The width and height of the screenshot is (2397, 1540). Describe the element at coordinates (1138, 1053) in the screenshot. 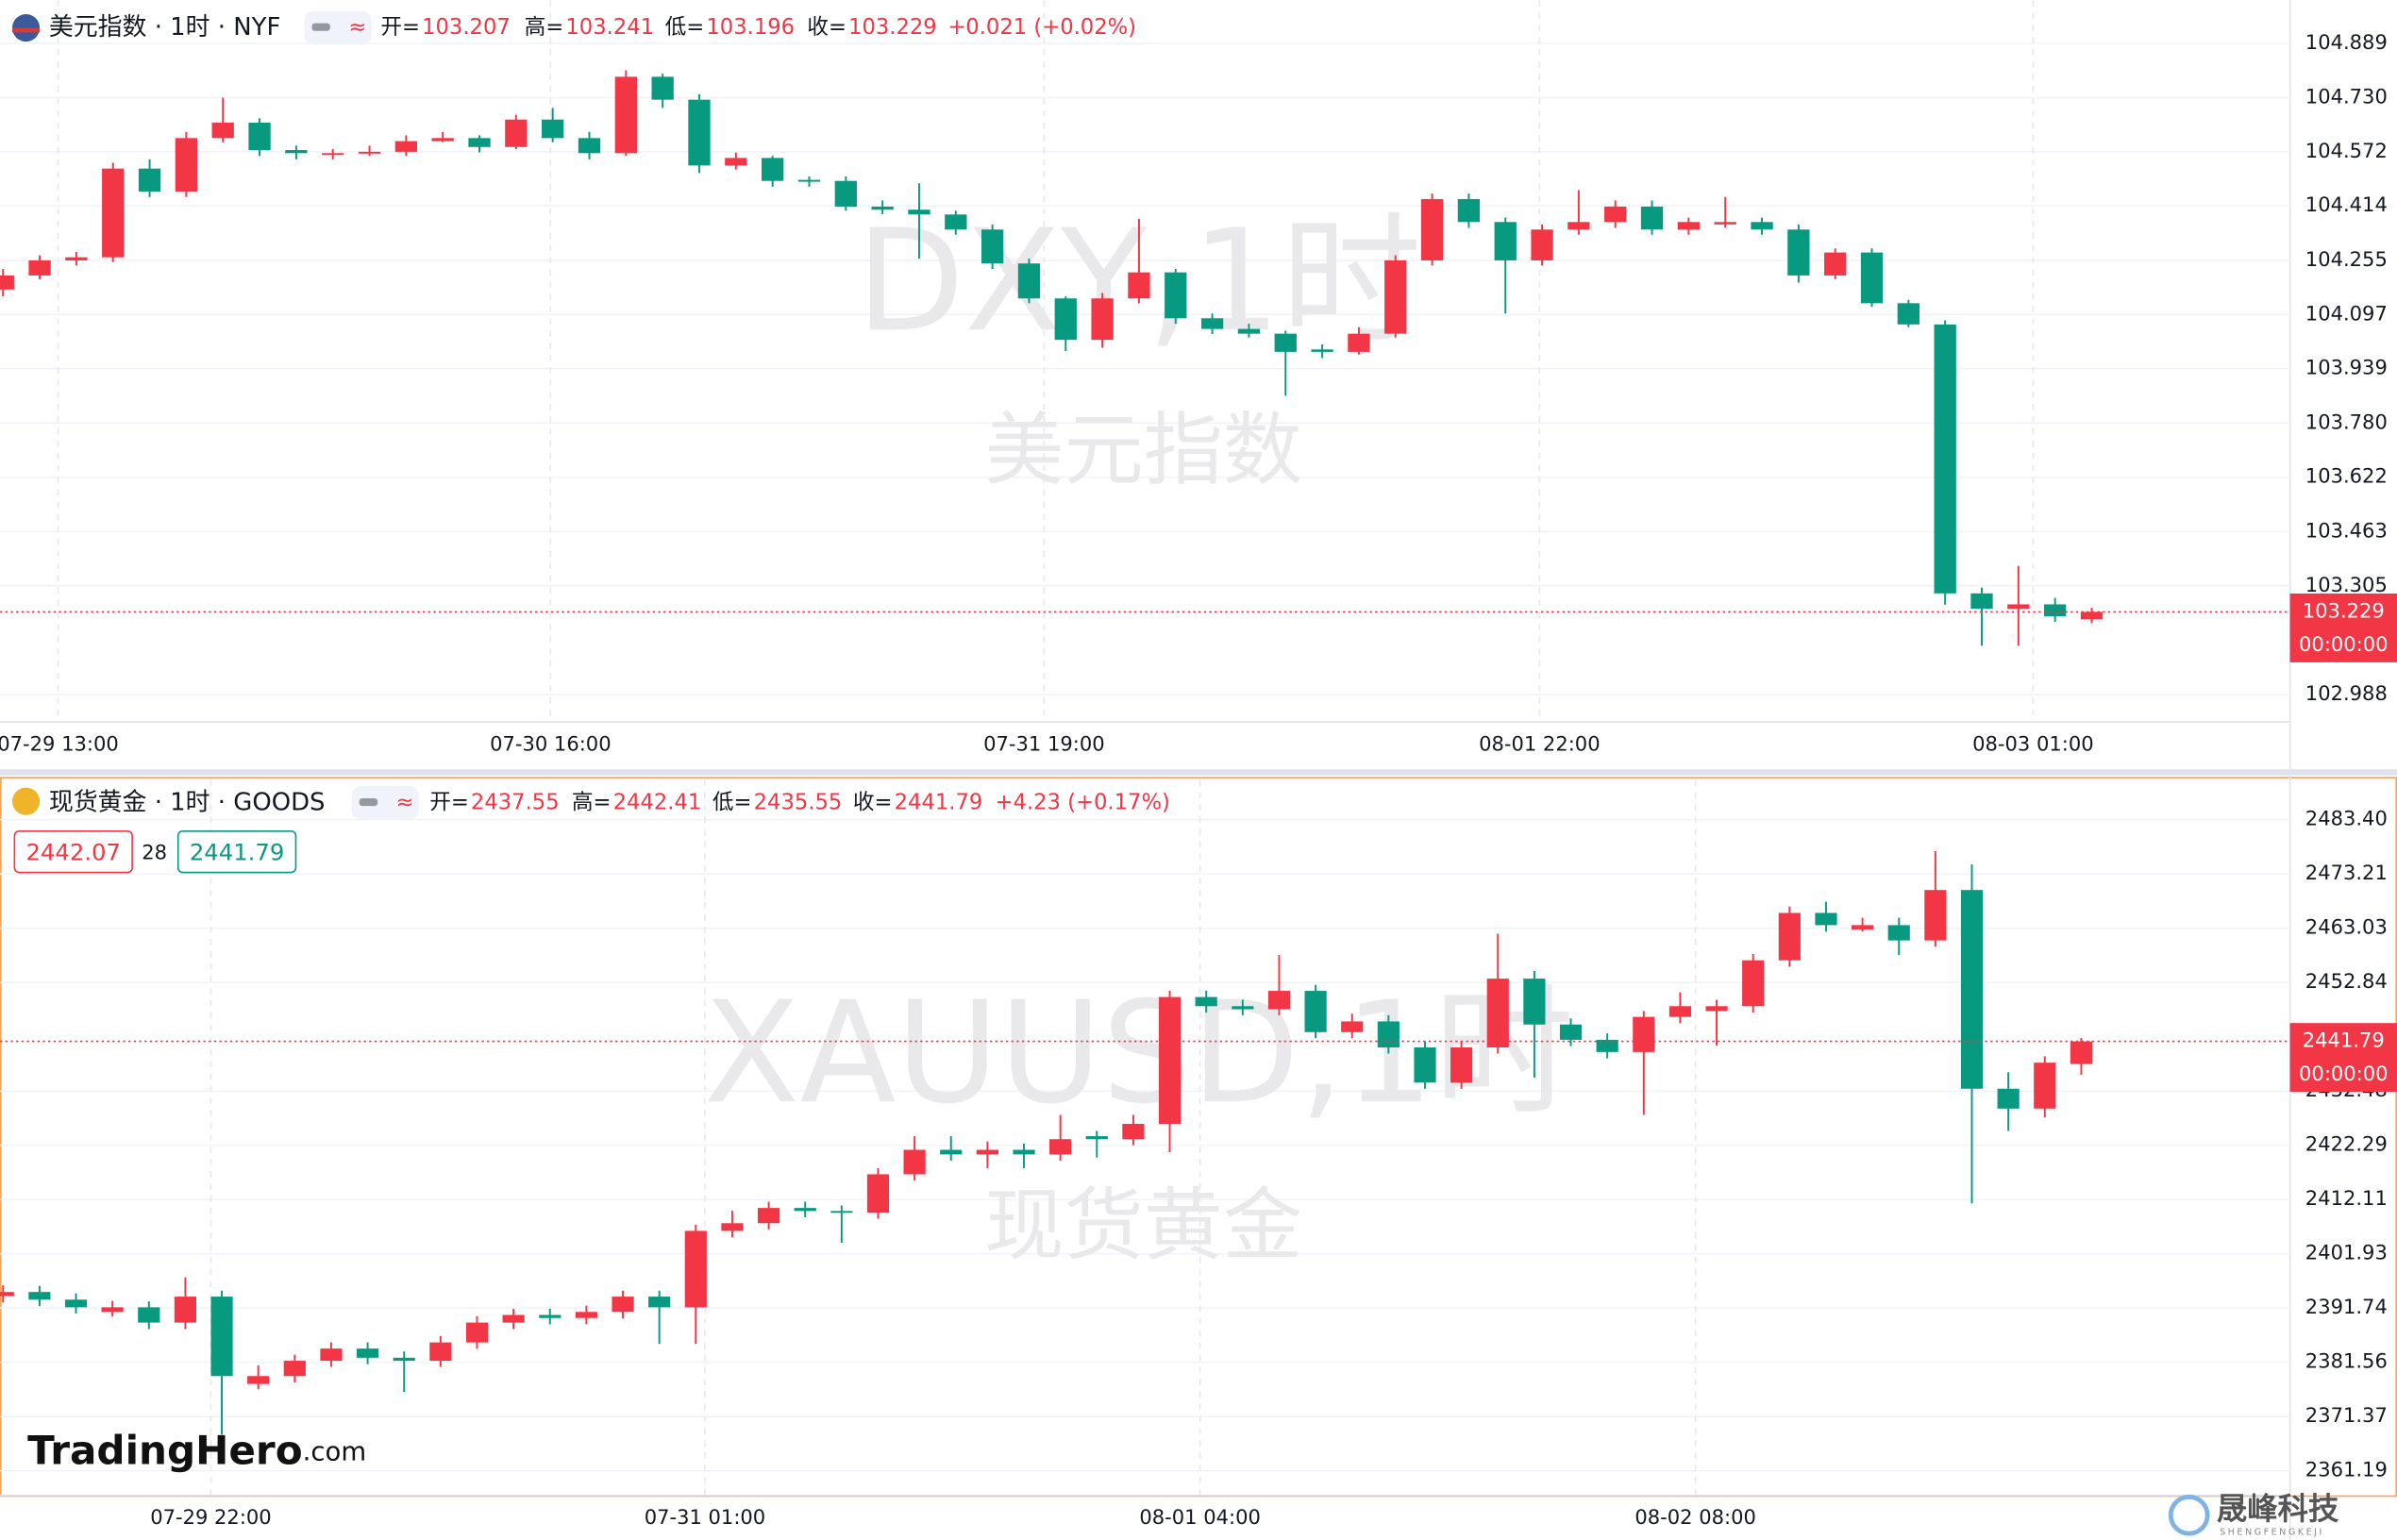

I see `watermark: XAUUSD,1时` at that location.